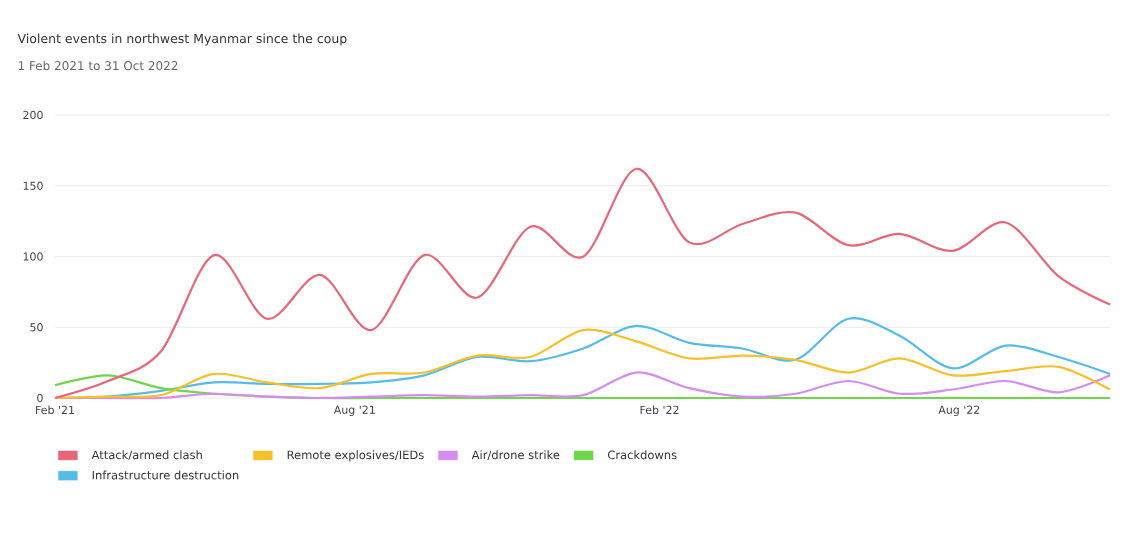 Image resolution: width=1138 pixels, height=542 pixels. I want to click on legend-label: Crackdowns, so click(642, 455).